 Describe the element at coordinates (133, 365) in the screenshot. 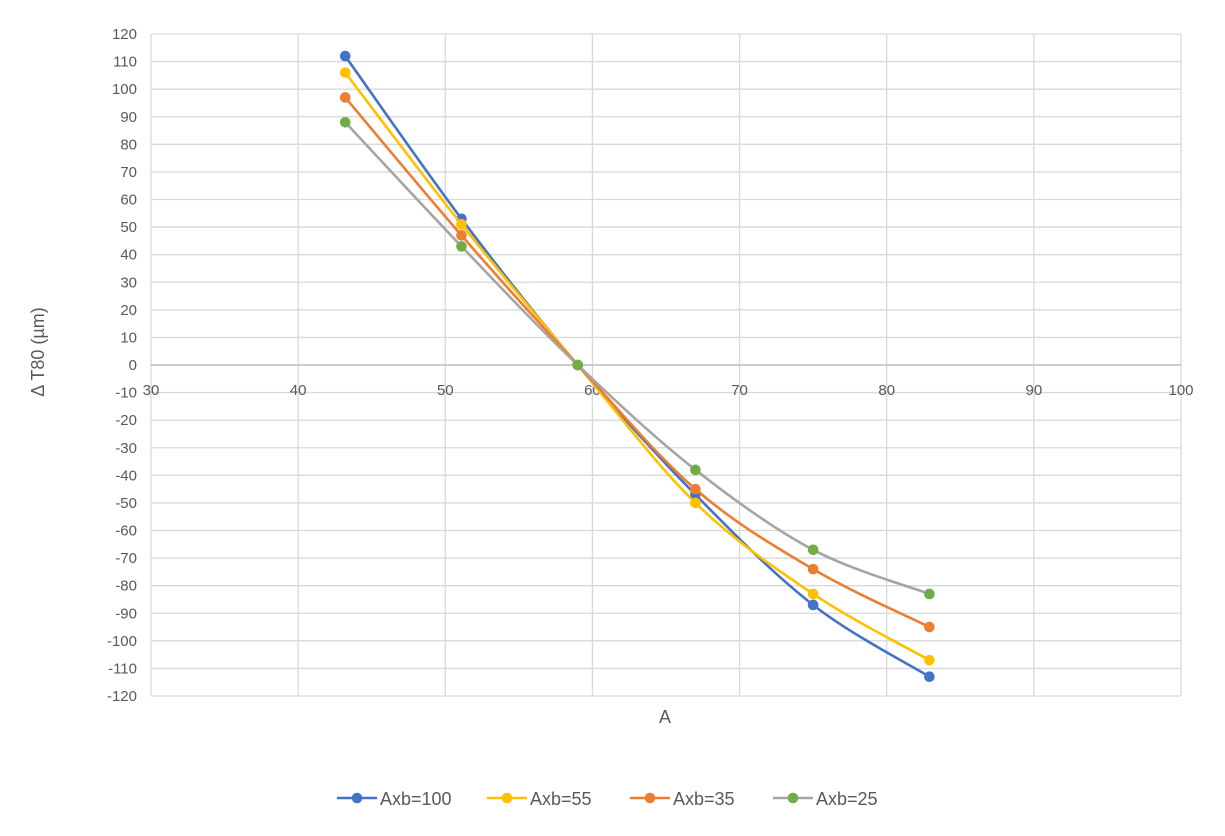

I see `y-tick-label: 0` at that location.